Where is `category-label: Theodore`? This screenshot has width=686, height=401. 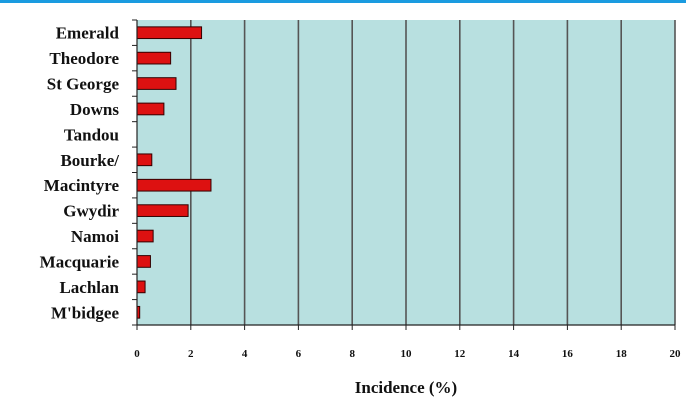
category-label: Theodore is located at coordinates (84, 58).